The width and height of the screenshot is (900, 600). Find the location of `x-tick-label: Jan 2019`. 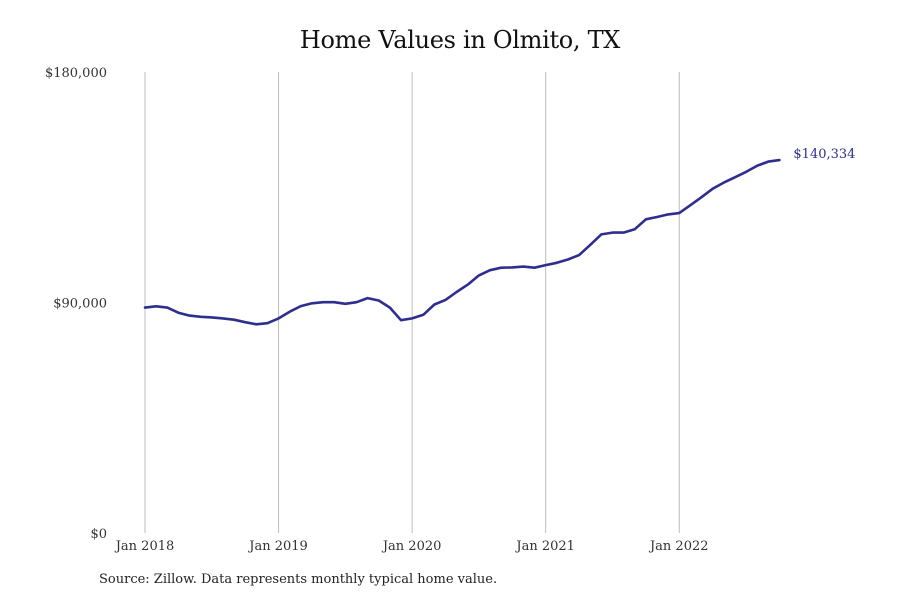

x-tick-label: Jan 2019 is located at coordinates (277, 546).